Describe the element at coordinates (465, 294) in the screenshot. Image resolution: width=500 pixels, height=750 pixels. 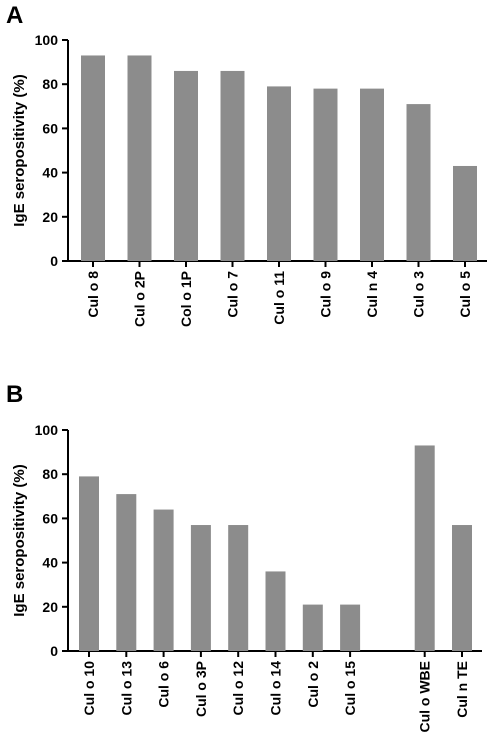
I see `x-tick-label: Cul o 5` at that location.